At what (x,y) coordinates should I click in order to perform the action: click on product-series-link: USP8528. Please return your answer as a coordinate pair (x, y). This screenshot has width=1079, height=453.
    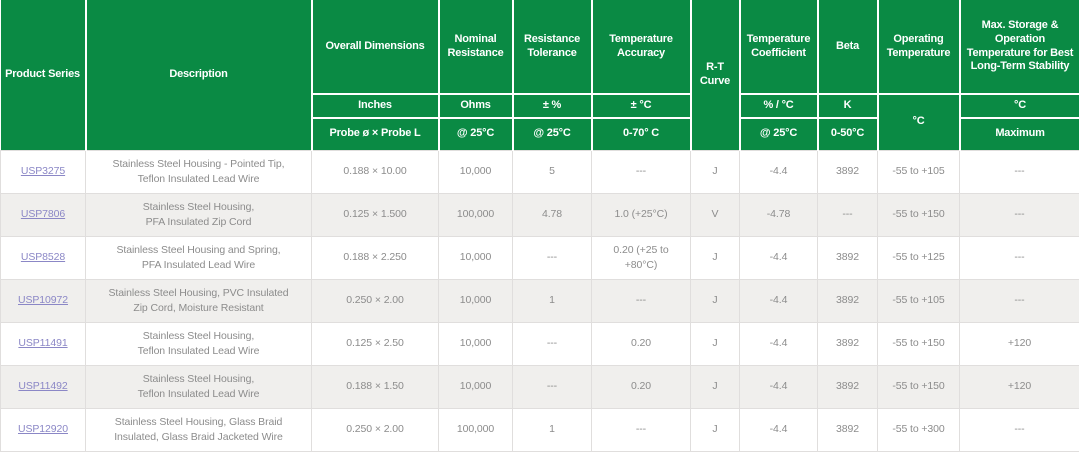
    Looking at the image, I should click on (43, 257).